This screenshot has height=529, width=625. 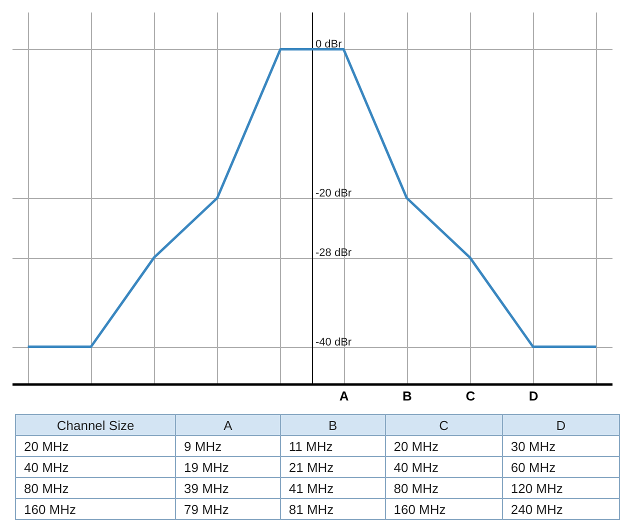 What do you see at coordinates (333, 509) in the screenshot?
I see `text: 81 MHz` at bounding box center [333, 509].